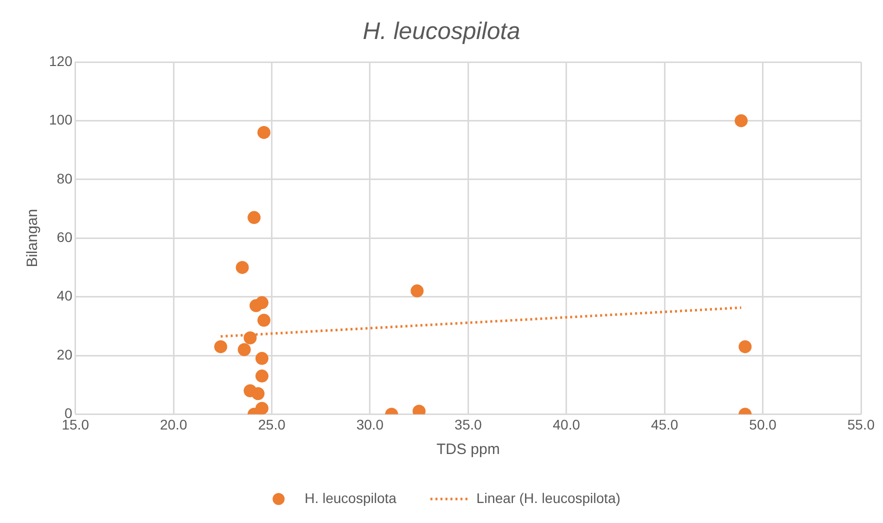 This screenshot has width=883, height=523. I want to click on y-tick-label: 0, so click(68, 413).